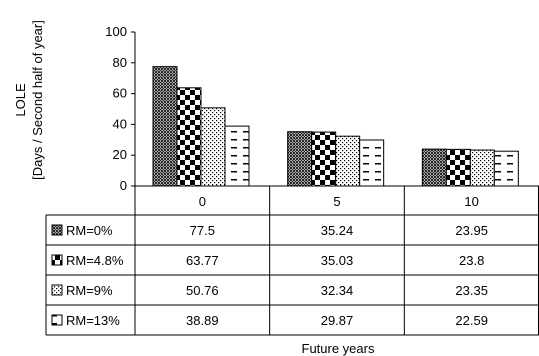 The image size is (539, 356). I want to click on table-value-cell: 63.77, so click(202, 260).